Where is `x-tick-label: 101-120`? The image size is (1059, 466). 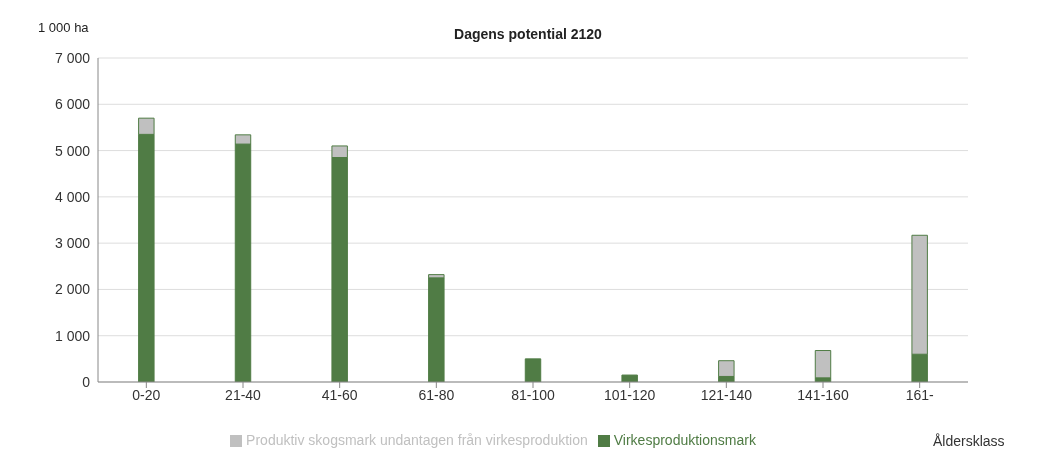 x-tick-label: 101-120 is located at coordinates (629, 394).